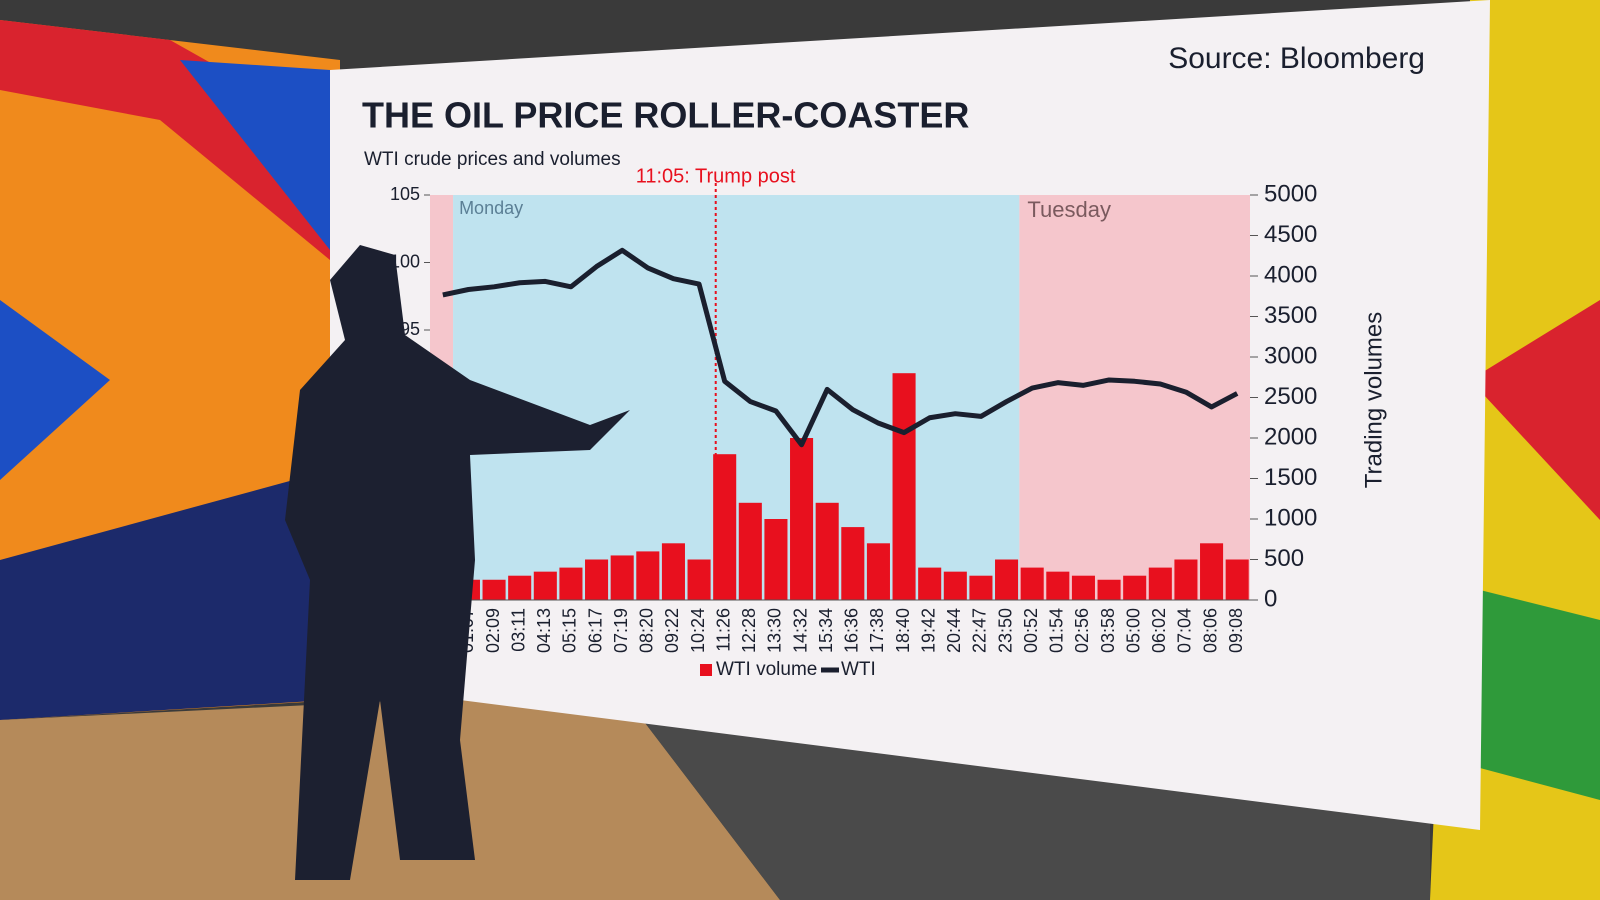  What do you see at coordinates (1159, 630) in the screenshot?
I see `x-tick-label: 06:02` at bounding box center [1159, 630].